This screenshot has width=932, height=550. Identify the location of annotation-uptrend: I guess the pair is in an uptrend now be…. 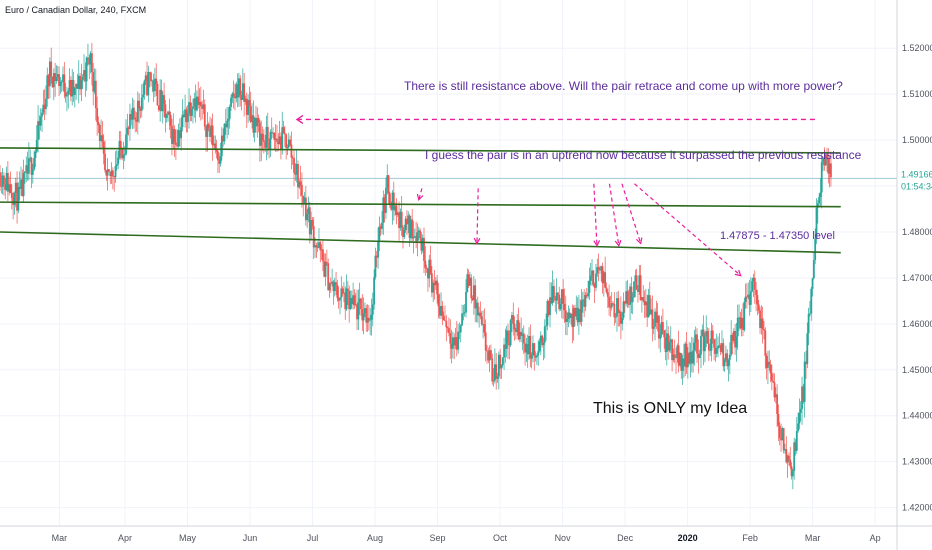
(643, 155).